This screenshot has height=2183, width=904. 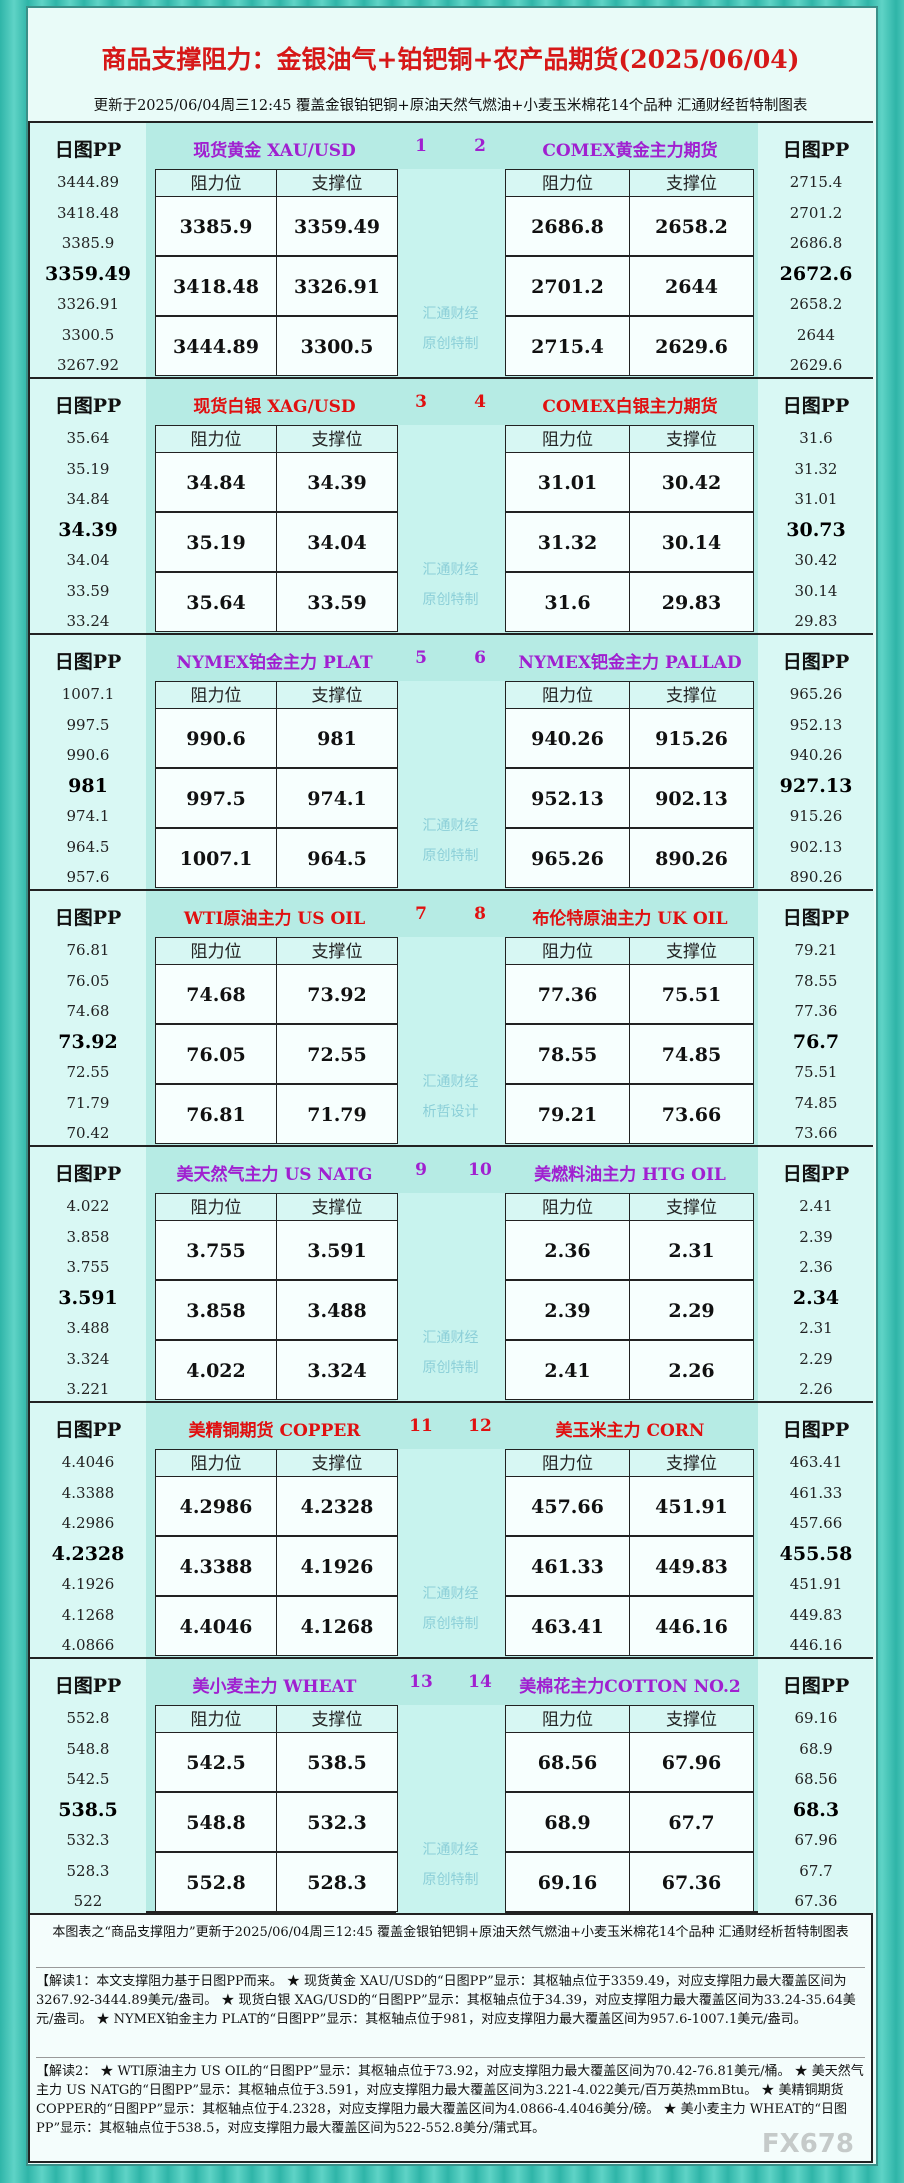 I want to click on pp-value: 79.21, so click(x=816, y=950).